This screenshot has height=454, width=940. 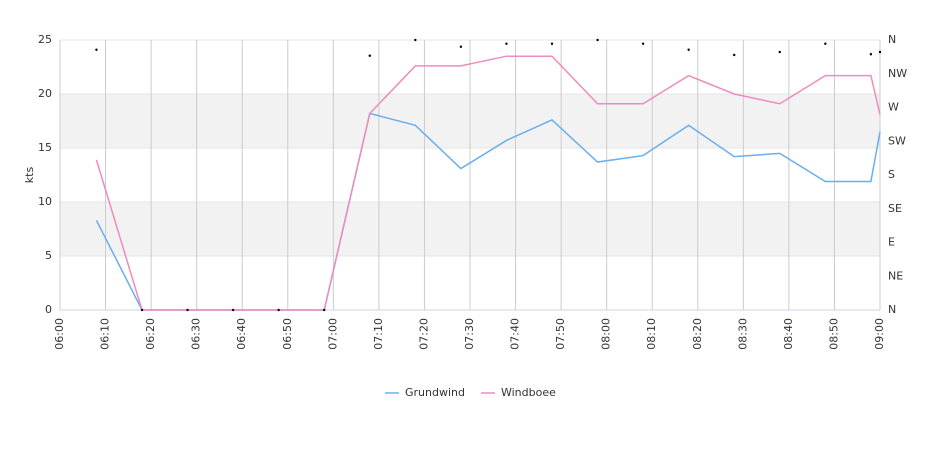 What do you see at coordinates (895, 208) in the screenshot?
I see `y2-tick-label: SE` at bounding box center [895, 208].